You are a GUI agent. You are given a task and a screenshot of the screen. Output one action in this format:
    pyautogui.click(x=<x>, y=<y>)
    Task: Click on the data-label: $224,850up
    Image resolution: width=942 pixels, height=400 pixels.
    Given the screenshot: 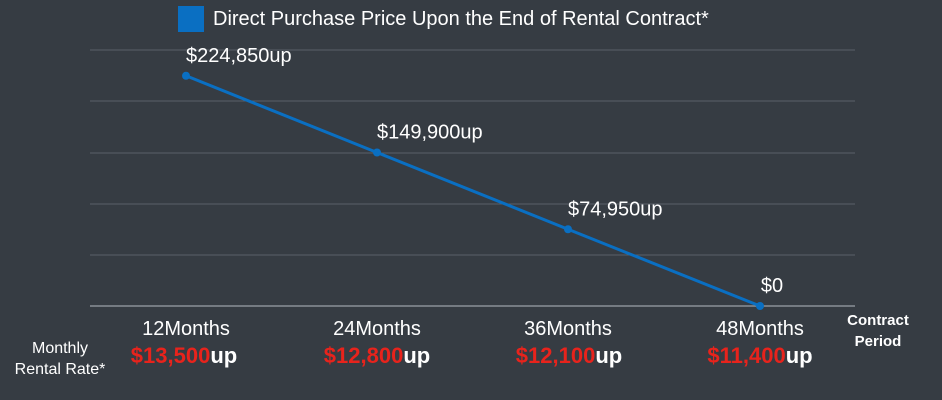 What is the action you would take?
    pyautogui.click(x=239, y=56)
    